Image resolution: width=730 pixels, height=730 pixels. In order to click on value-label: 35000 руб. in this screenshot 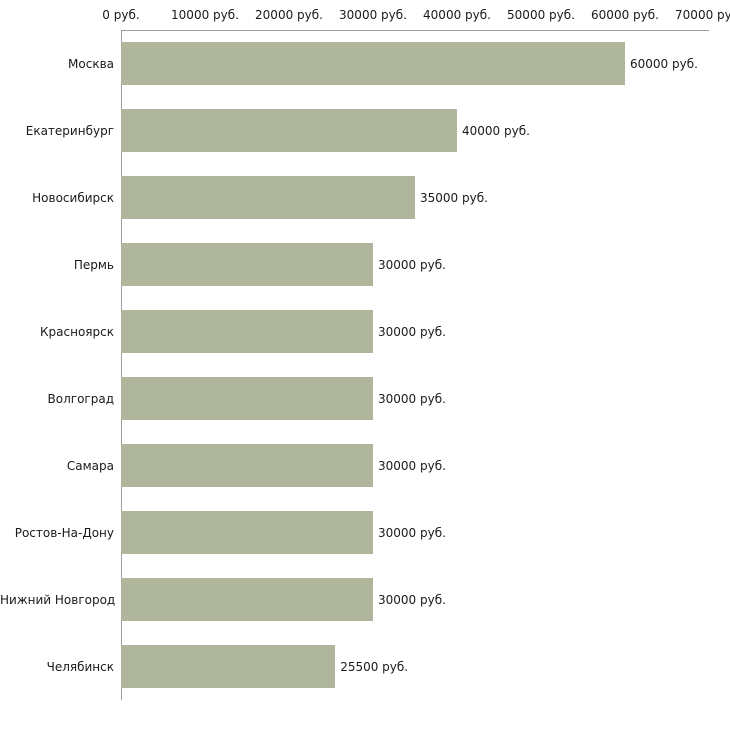, I will do `click(454, 197)`.